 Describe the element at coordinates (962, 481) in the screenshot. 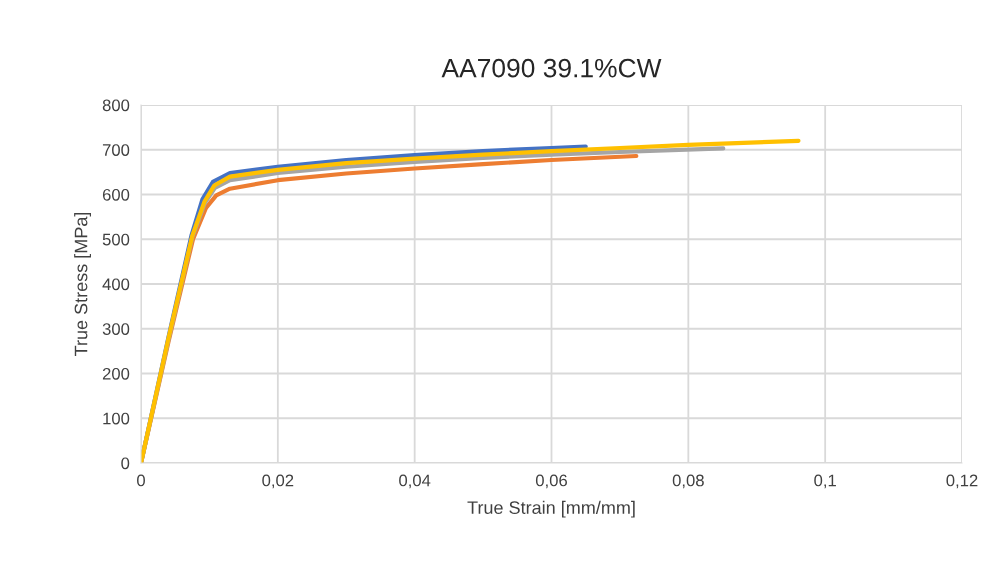

I see `x-tick-label: 0,12` at that location.